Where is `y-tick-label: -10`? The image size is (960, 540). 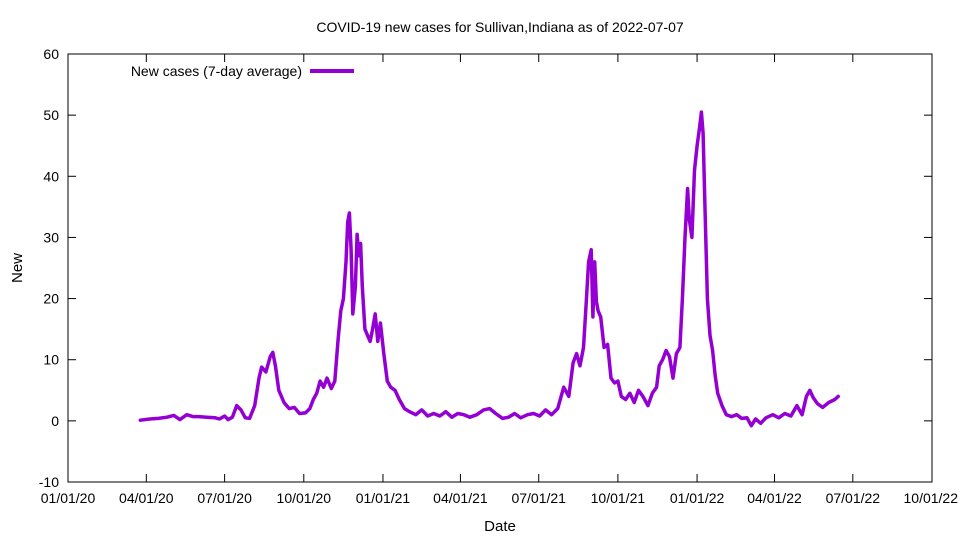
y-tick-label: -10 is located at coordinates (49, 482).